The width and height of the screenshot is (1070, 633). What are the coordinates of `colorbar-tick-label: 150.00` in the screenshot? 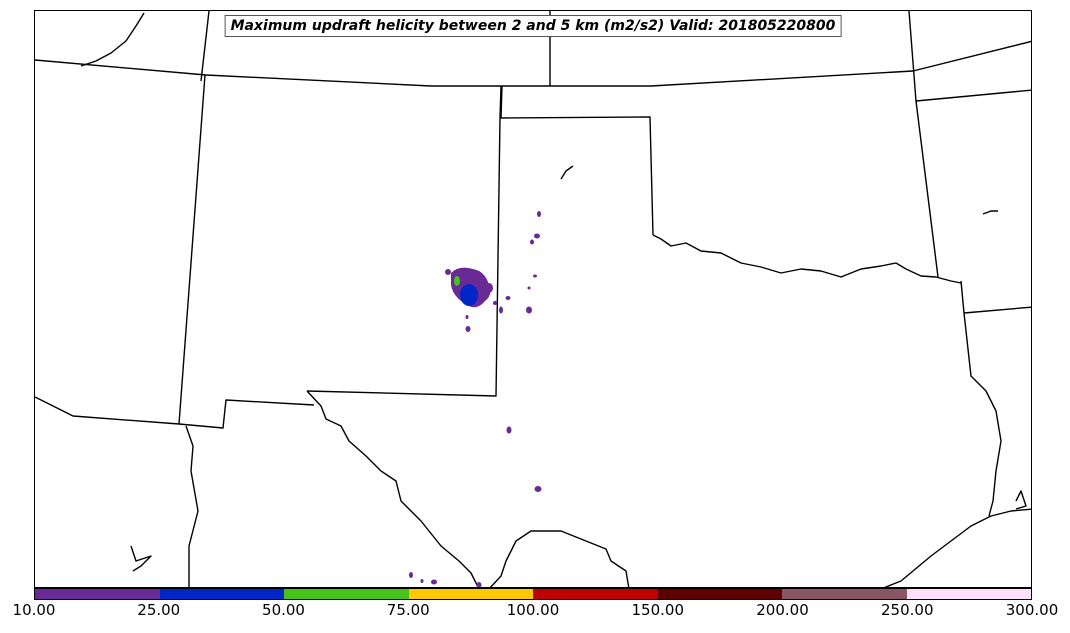 It's located at (658, 610).